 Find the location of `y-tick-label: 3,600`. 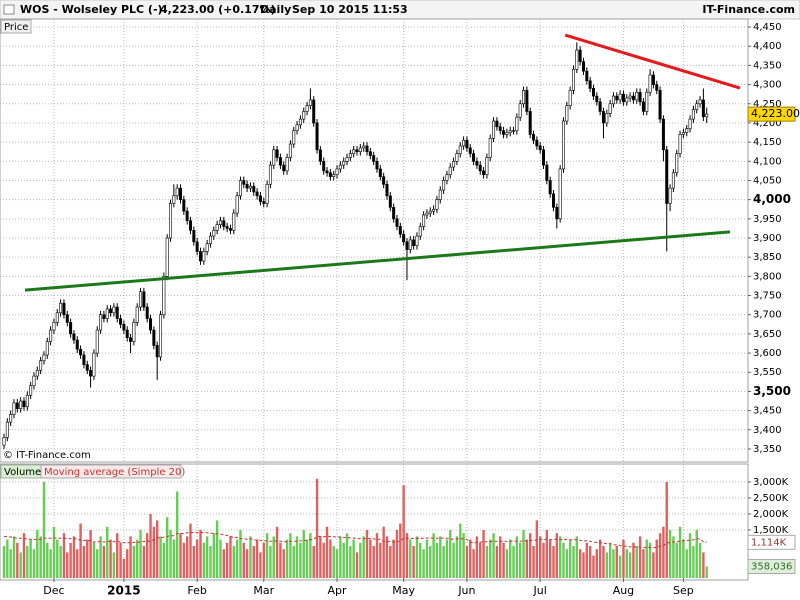

y-tick-label: 3,600 is located at coordinates (767, 353).